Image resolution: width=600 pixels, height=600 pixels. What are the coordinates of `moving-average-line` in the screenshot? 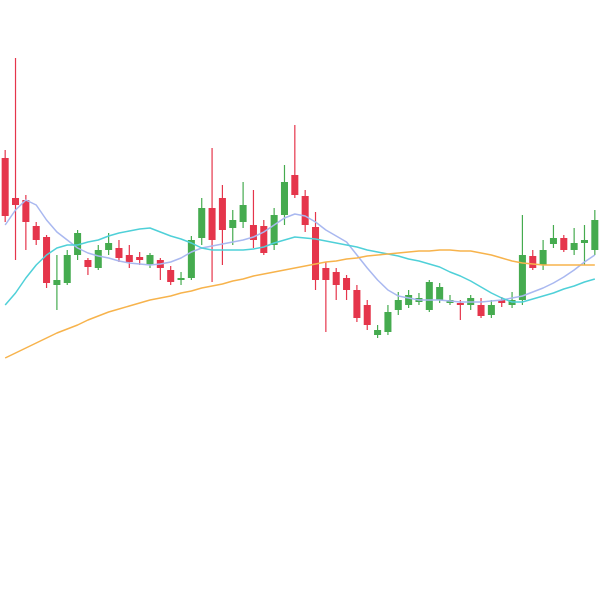 It's located at (300, 266).